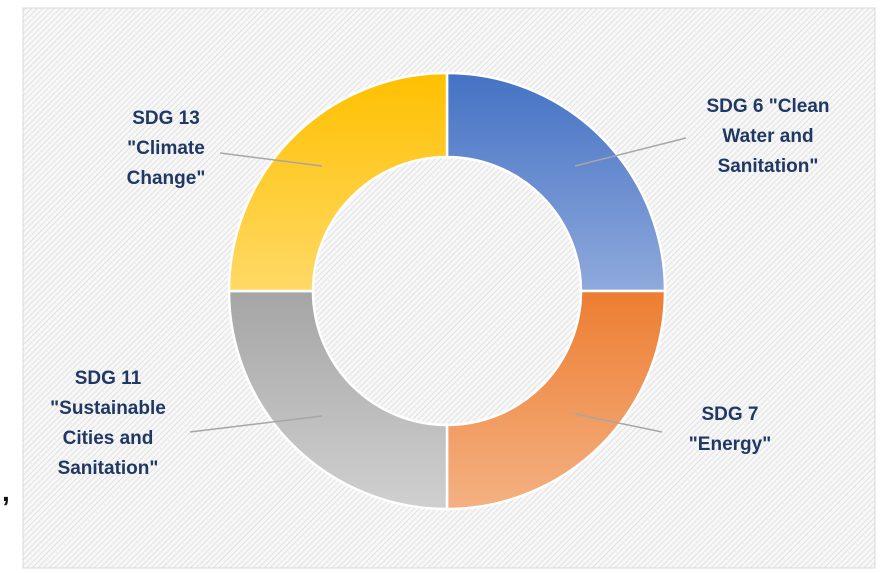 The width and height of the screenshot is (881, 573). What do you see at coordinates (730, 429) in the screenshot?
I see `slice-label: SDG 7 "Energy"` at bounding box center [730, 429].